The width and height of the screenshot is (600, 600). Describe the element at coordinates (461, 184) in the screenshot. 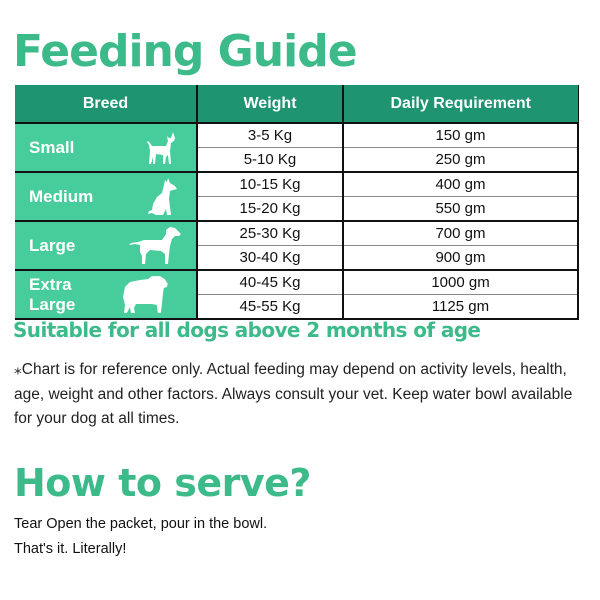

I see `daily-cell: 400 gm` at that location.